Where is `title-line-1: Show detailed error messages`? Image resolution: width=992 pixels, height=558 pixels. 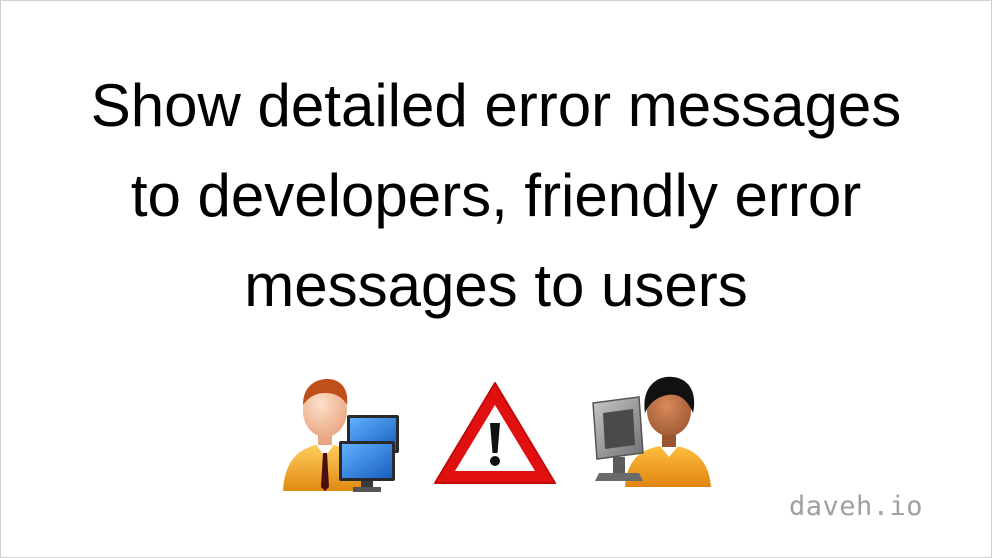 title-line-1: Show detailed error messages is located at coordinates (496, 105).